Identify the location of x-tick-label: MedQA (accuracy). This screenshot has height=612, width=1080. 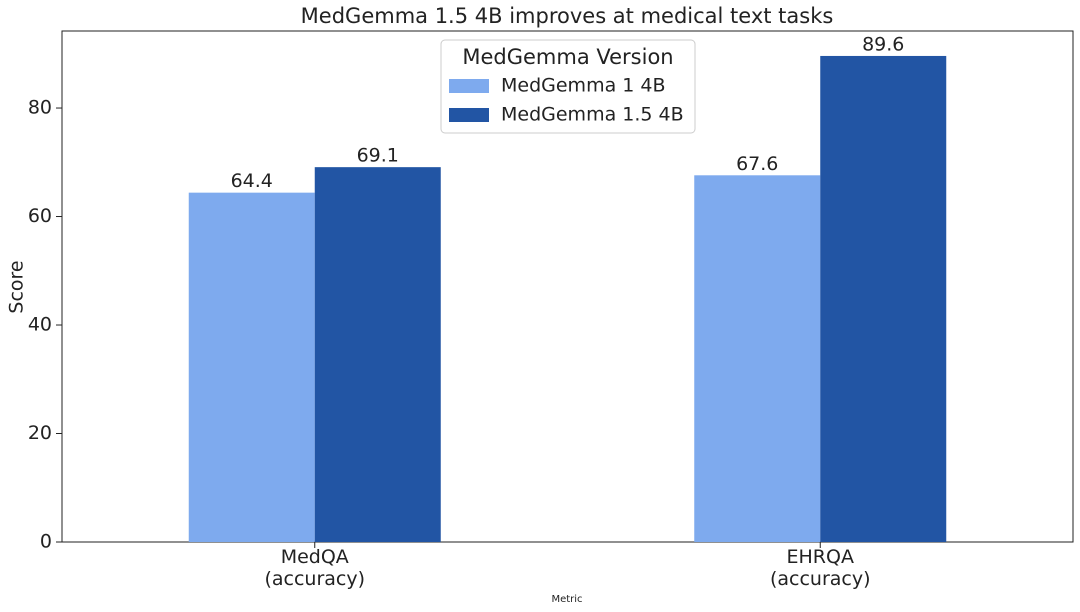
(315, 568).